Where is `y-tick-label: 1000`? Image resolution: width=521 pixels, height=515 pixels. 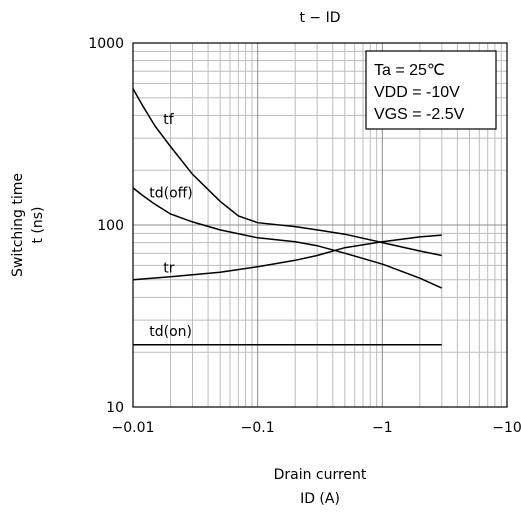 y-tick-label: 1000 is located at coordinates (106, 44).